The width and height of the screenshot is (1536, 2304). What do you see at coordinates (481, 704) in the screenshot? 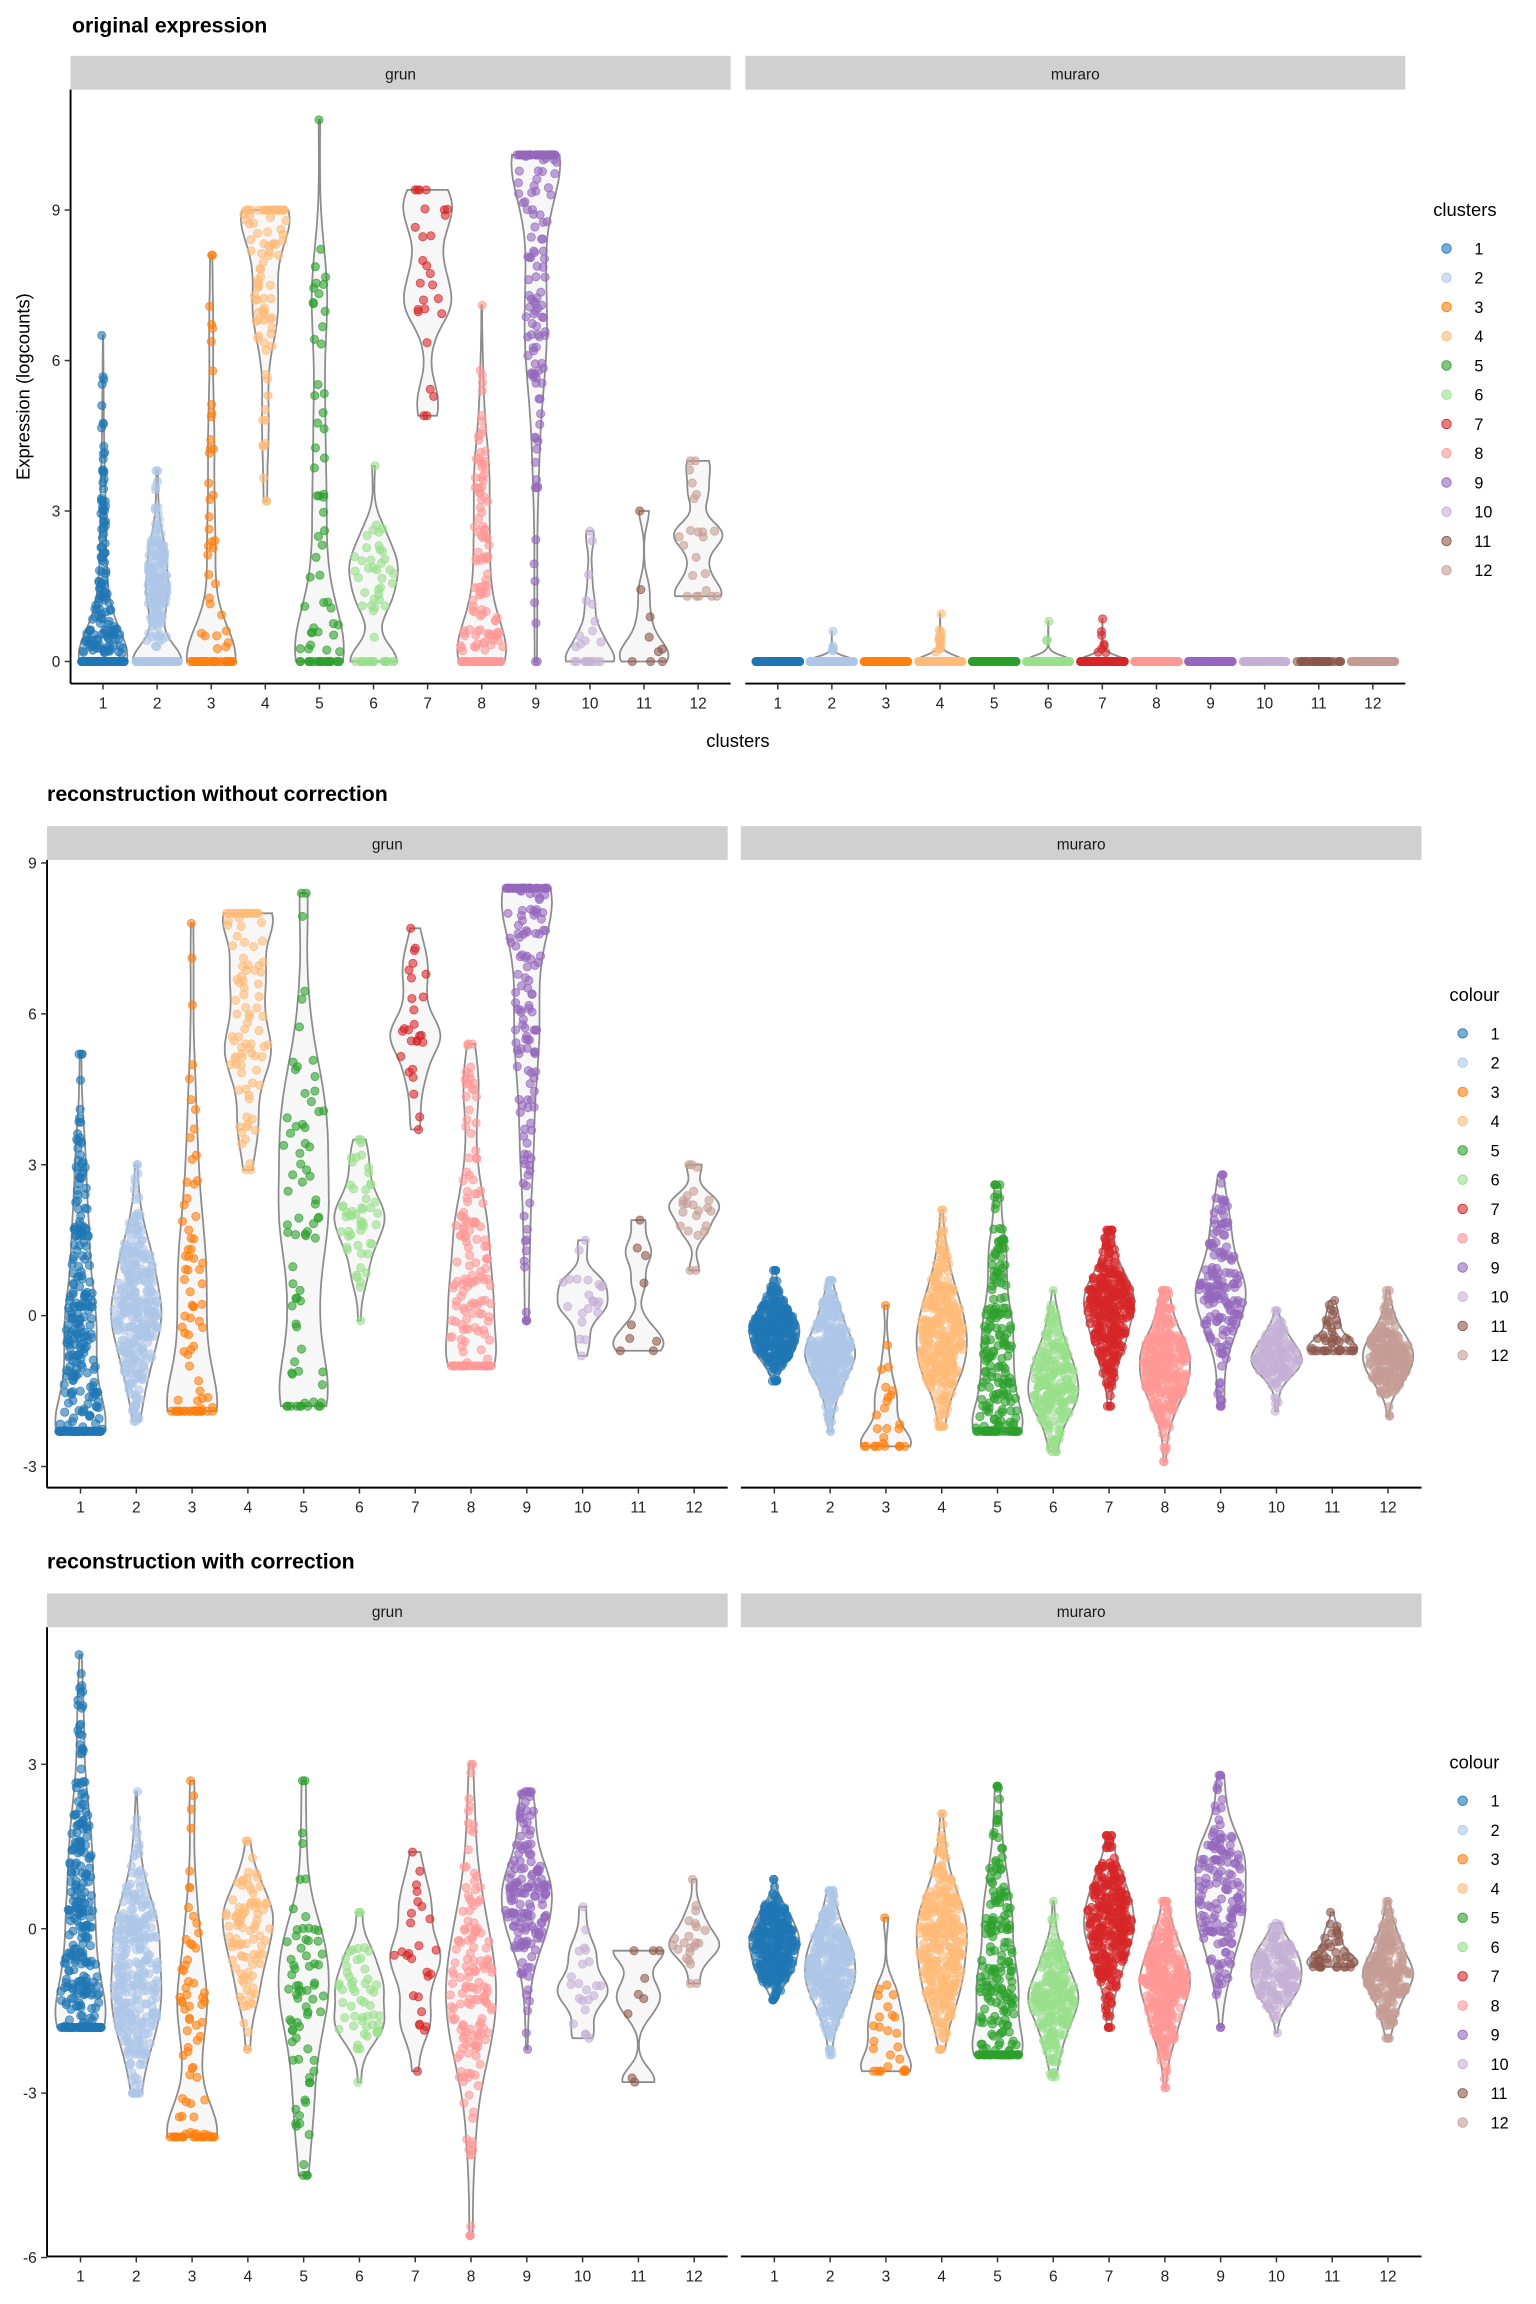
I see `x-tick-label: 8` at bounding box center [481, 704].